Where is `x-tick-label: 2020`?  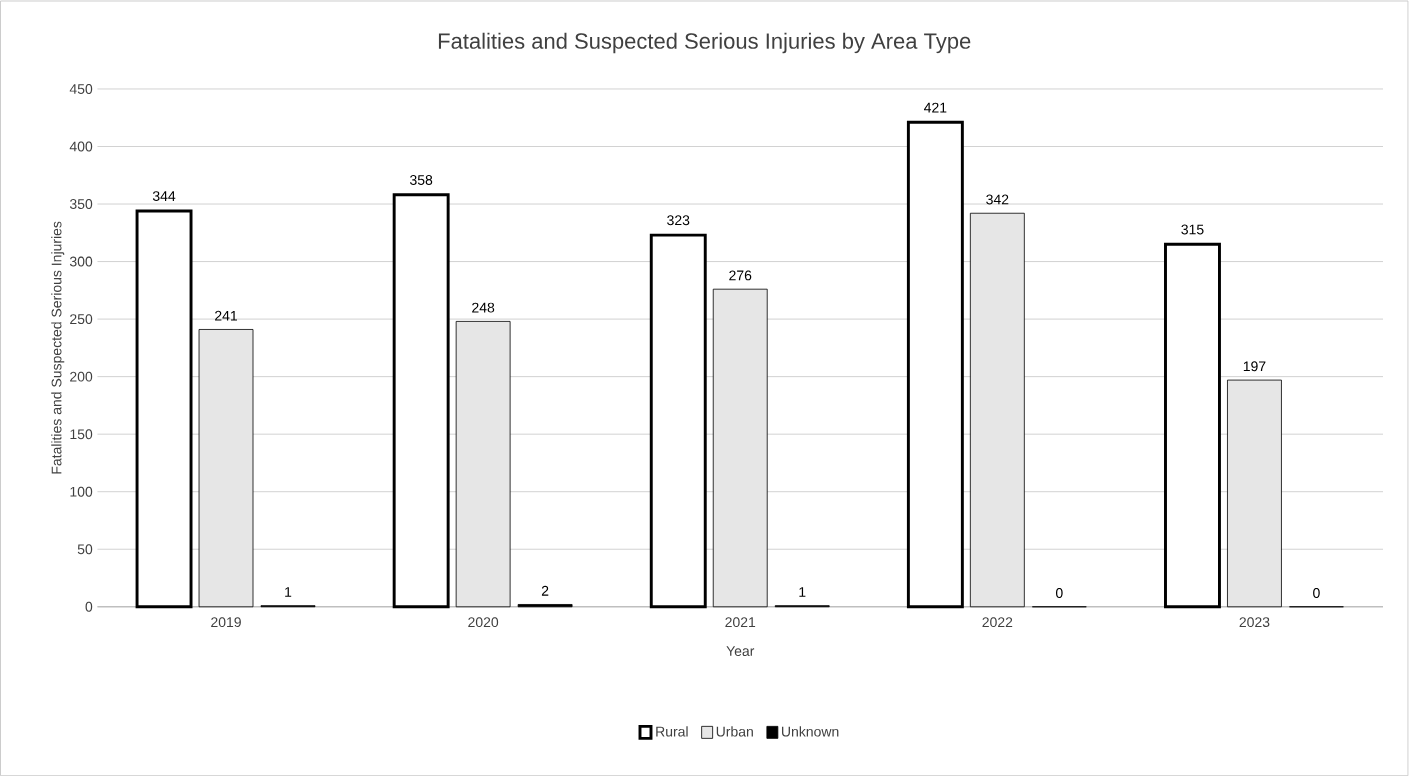
x-tick-label: 2020 is located at coordinates (483, 622).